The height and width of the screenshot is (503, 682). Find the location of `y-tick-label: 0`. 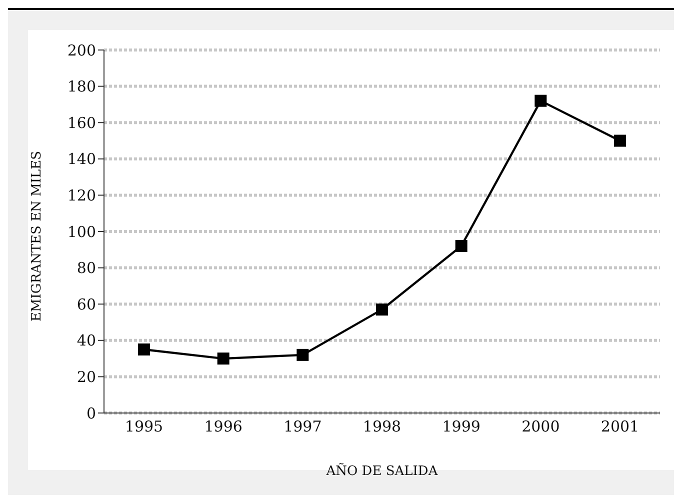

y-tick-label: 0 is located at coordinates (91, 413).